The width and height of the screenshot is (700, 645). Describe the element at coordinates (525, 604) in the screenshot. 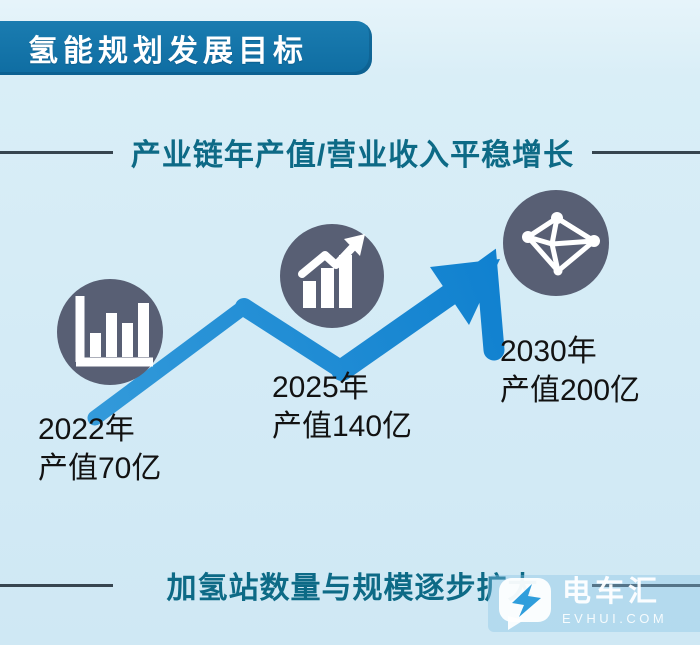

I see `evhui-logo-icon` at that location.